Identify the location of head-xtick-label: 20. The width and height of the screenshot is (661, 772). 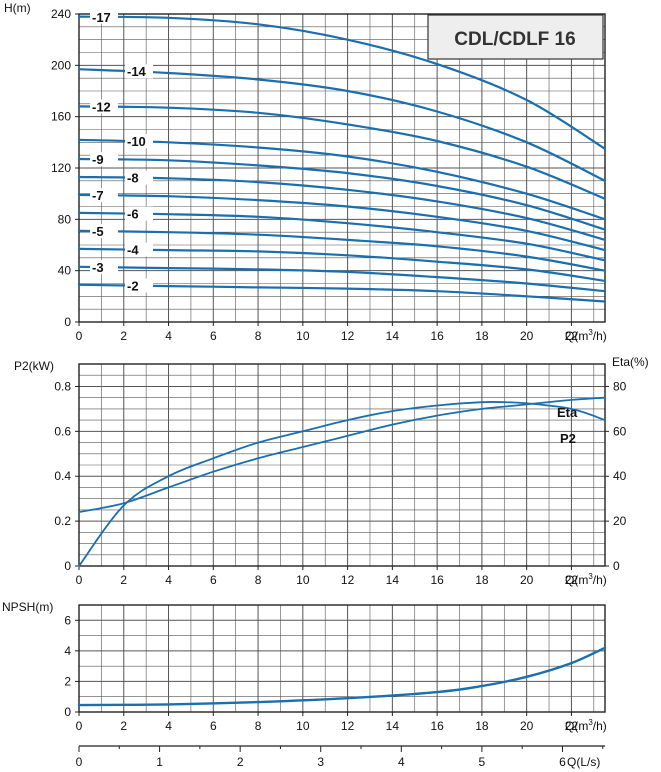
(527, 336).